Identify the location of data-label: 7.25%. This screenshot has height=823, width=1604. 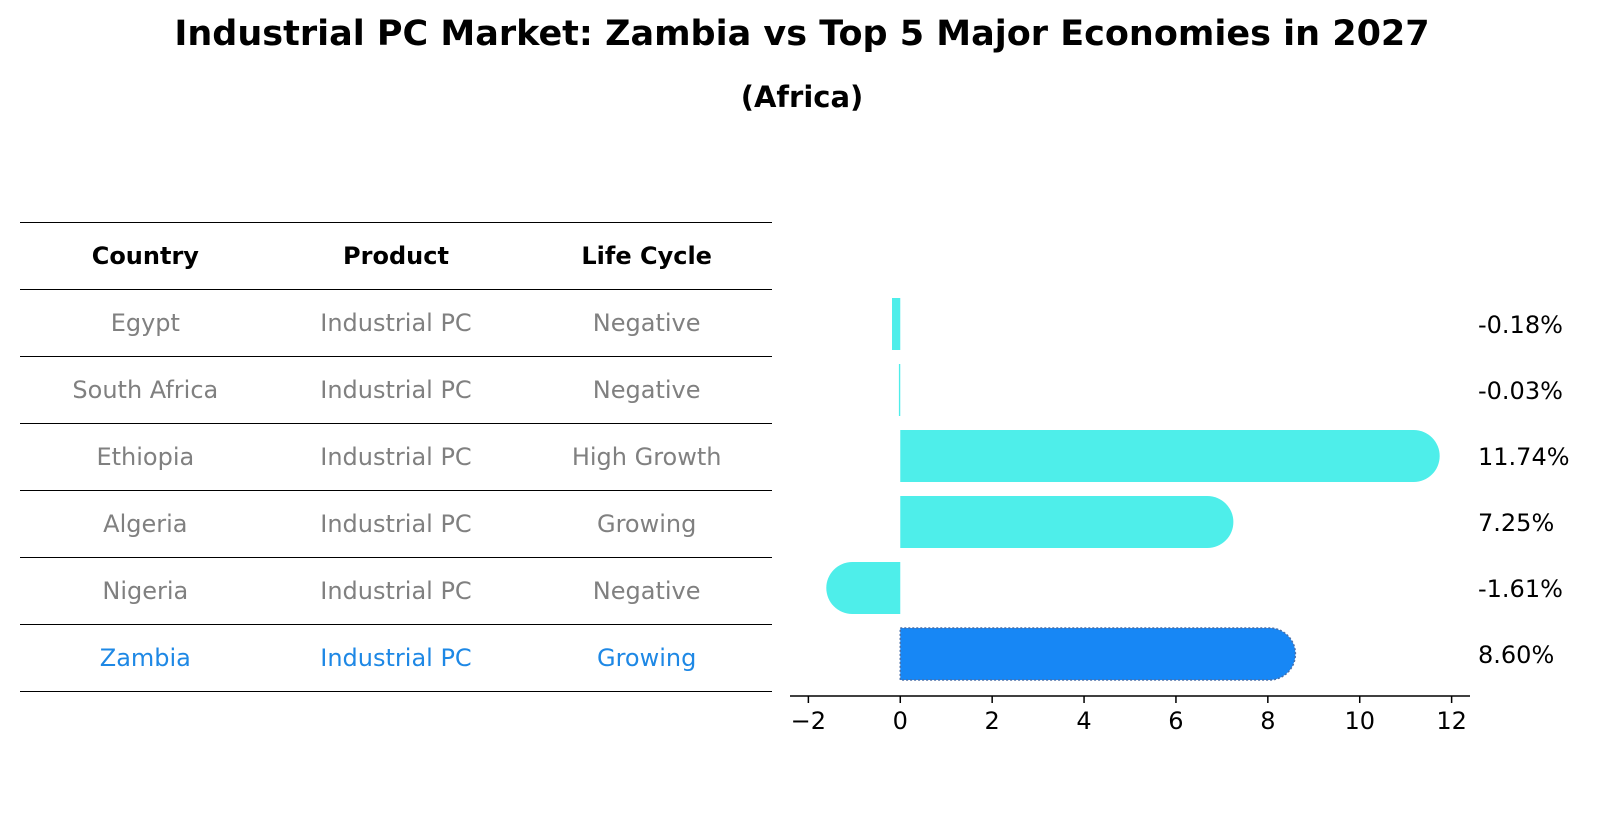
(1516, 523).